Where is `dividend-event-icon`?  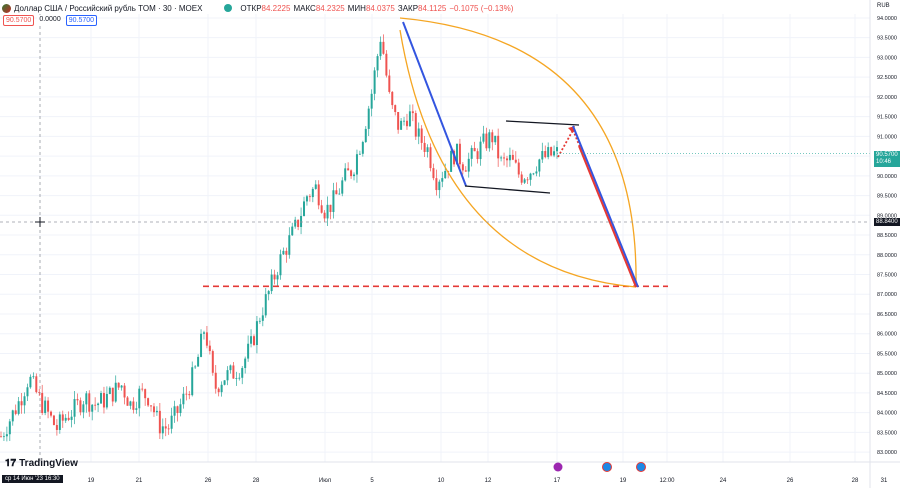
dividend-event-icon is located at coordinates (558, 467).